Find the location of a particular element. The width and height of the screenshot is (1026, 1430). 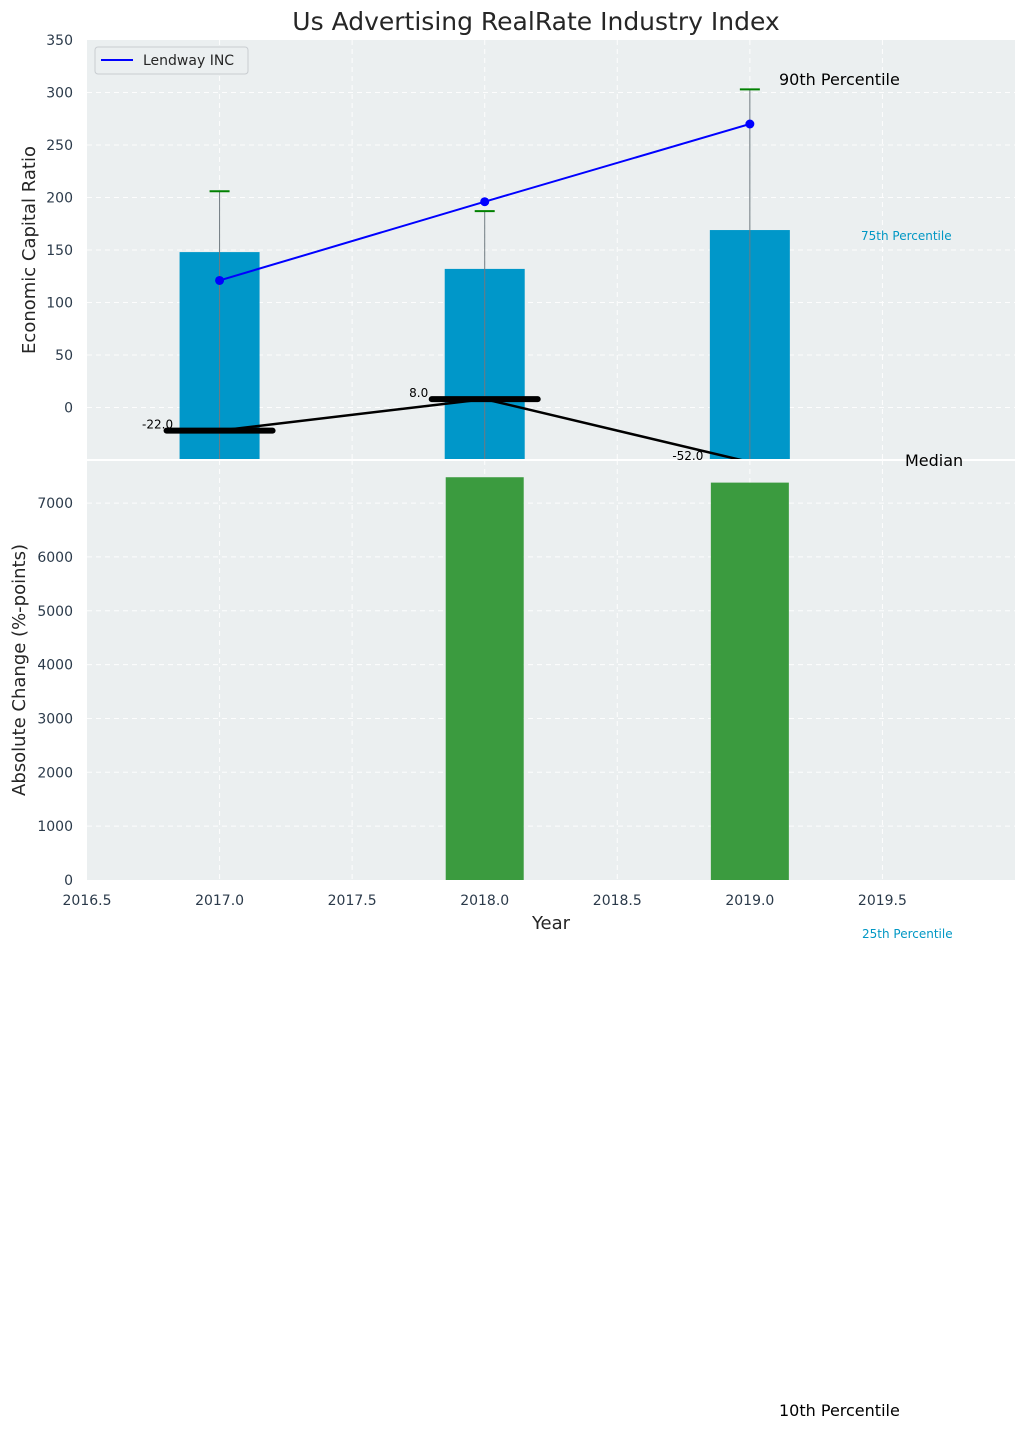

x-axis-label: Year is located at coordinates (551, 923).